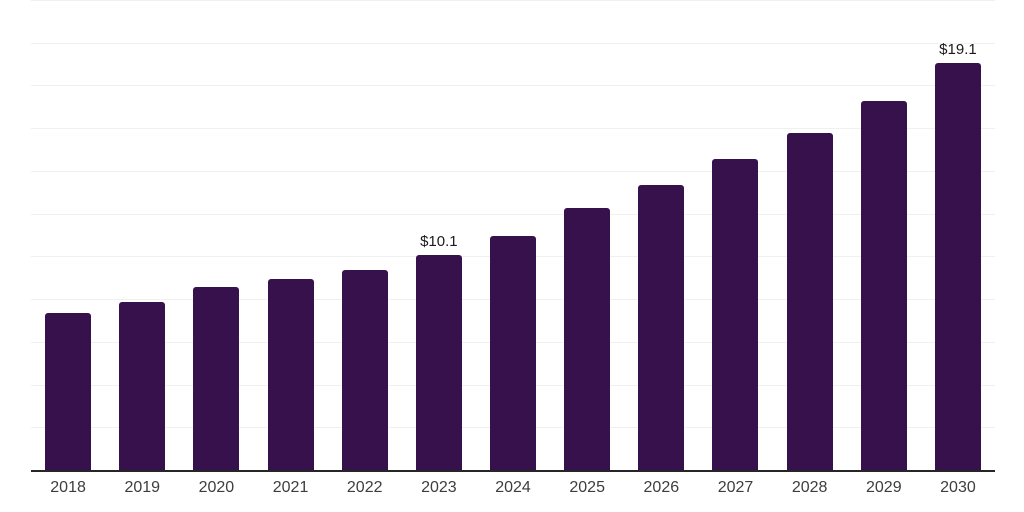 The width and height of the screenshot is (1024, 512). I want to click on bar-2025, so click(587, 339).